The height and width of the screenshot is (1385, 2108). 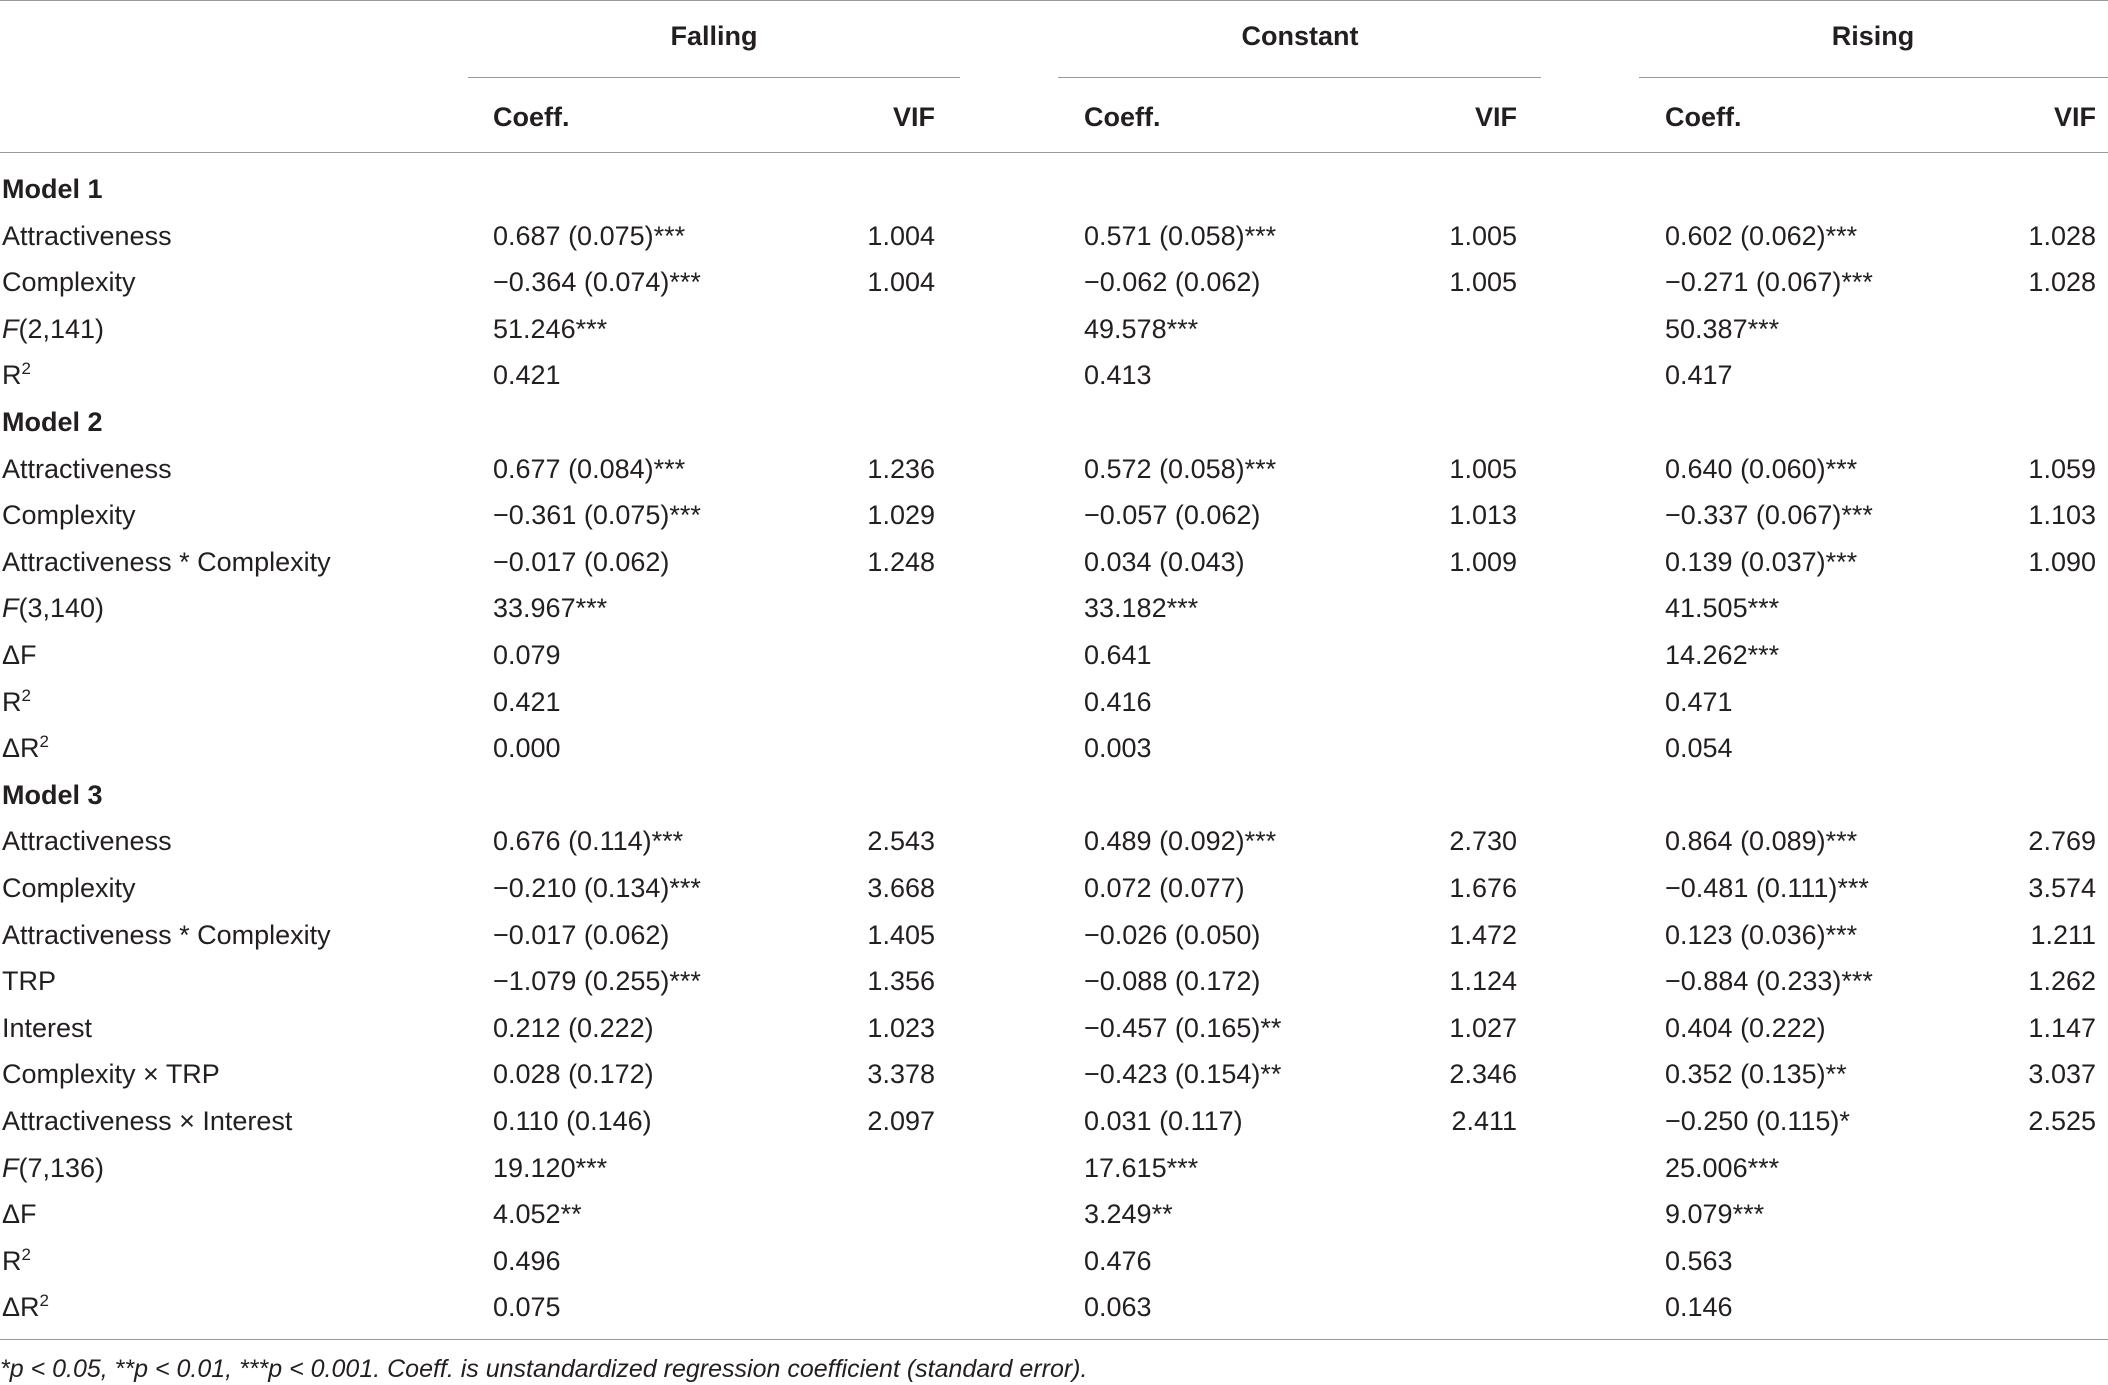 What do you see at coordinates (588, 841) in the screenshot?
I see `coeff-cell: 0.676 (0.114)***` at bounding box center [588, 841].